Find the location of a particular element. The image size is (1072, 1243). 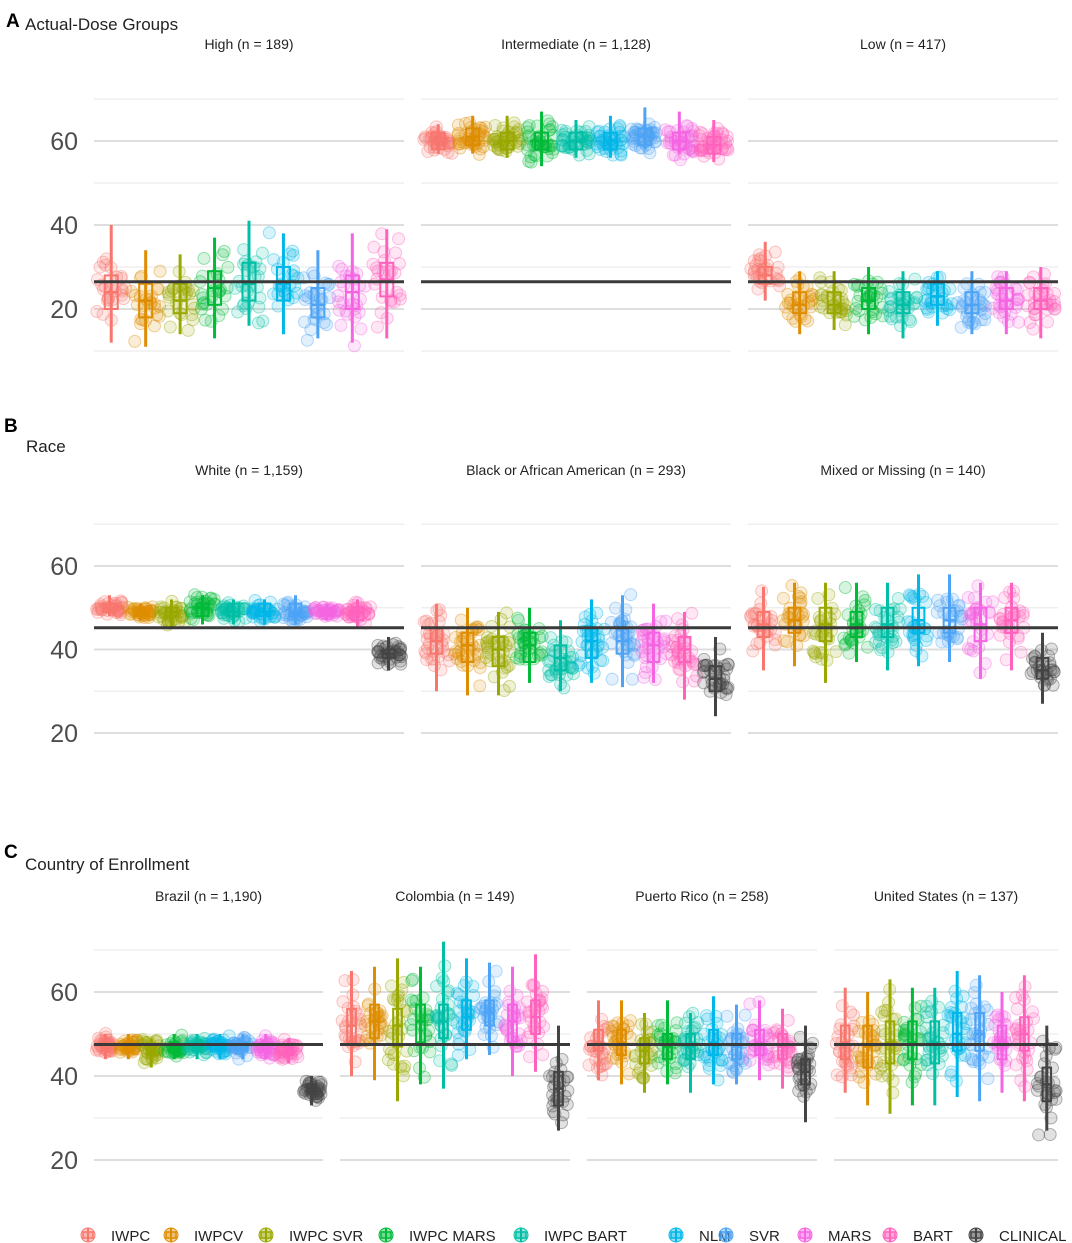

section-letter-c: C is located at coordinates (11, 852).